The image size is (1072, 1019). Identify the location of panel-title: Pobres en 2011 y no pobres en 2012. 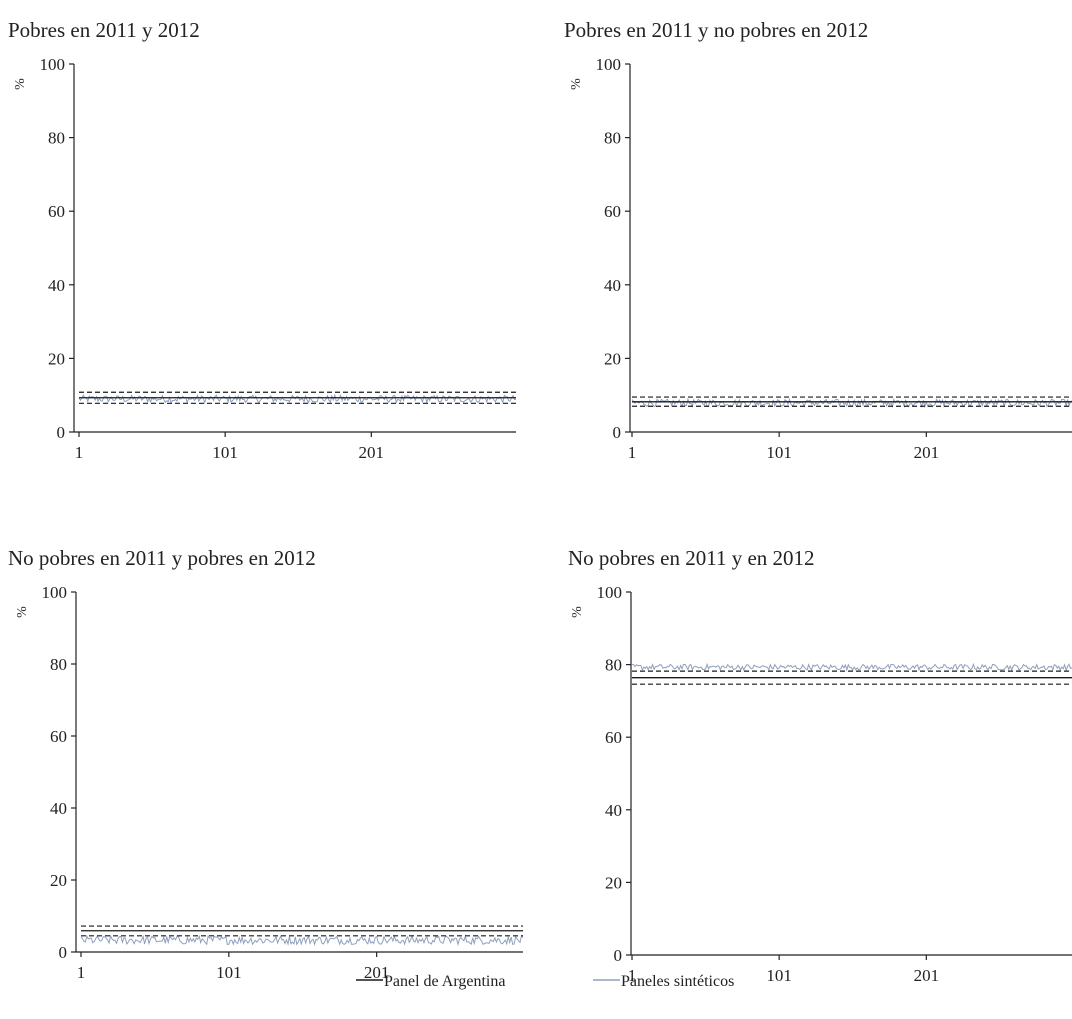
(716, 30).